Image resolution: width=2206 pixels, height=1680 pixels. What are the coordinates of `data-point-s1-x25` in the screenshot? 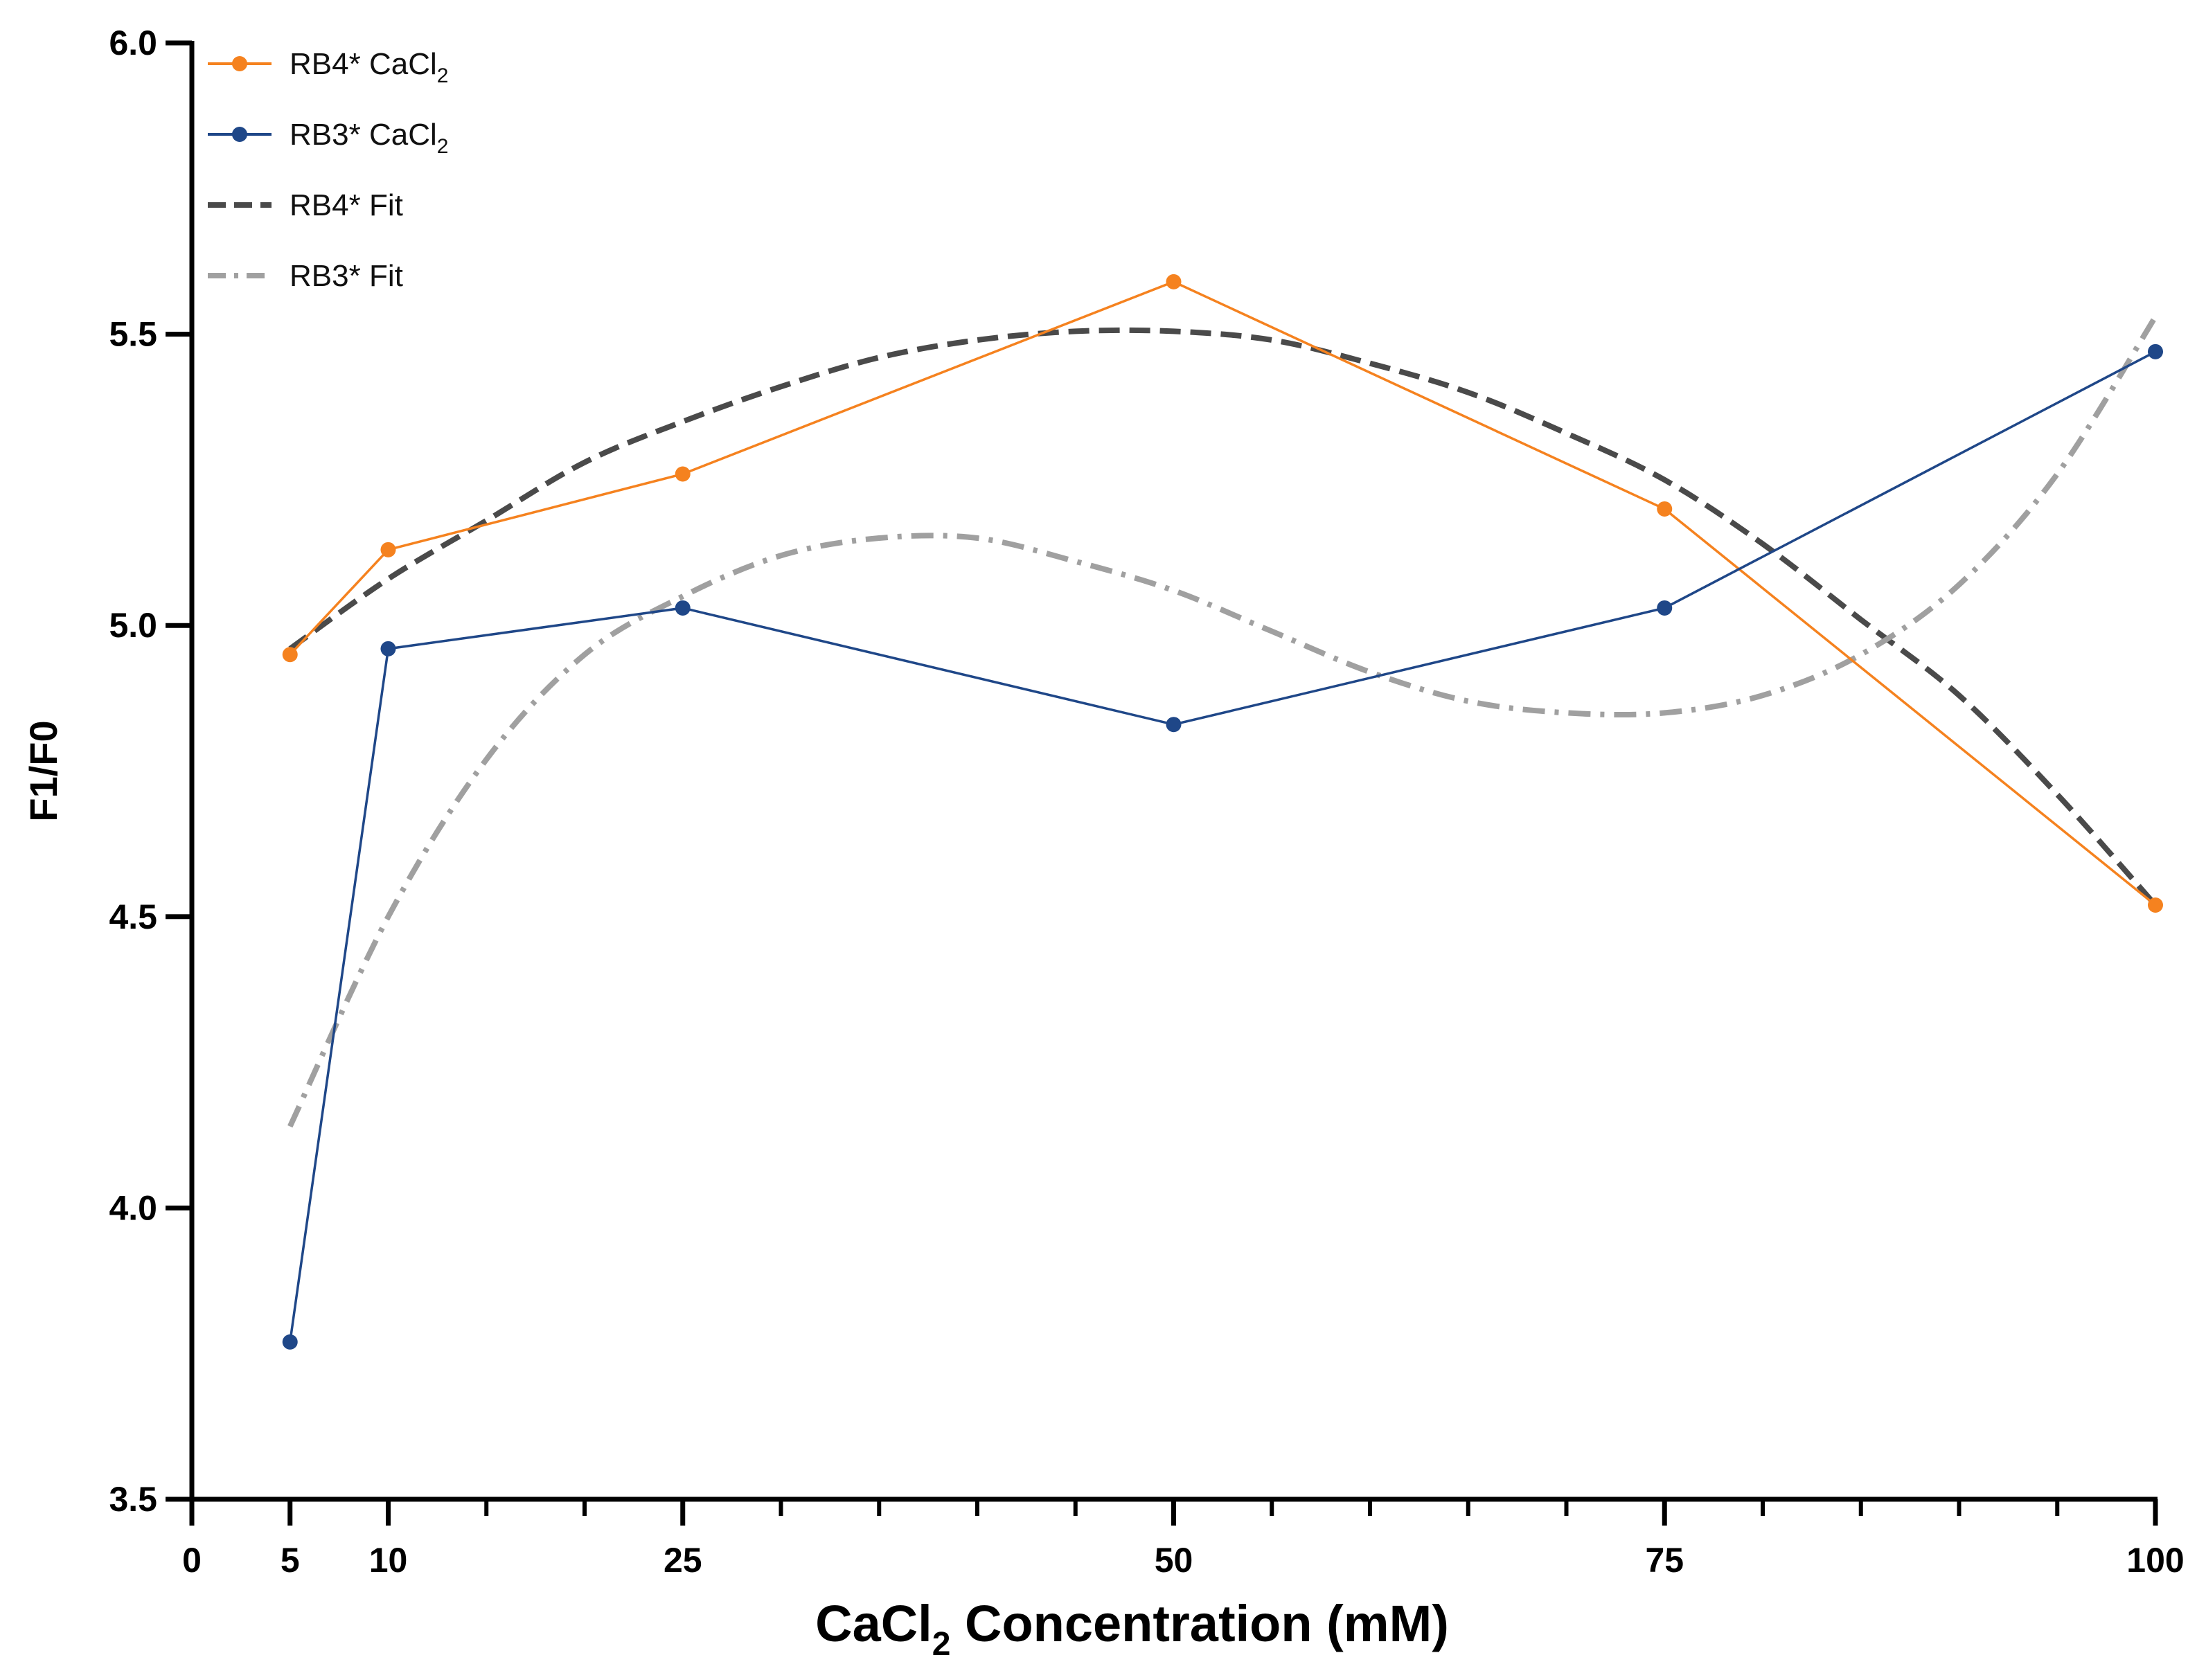 It's located at (683, 474).